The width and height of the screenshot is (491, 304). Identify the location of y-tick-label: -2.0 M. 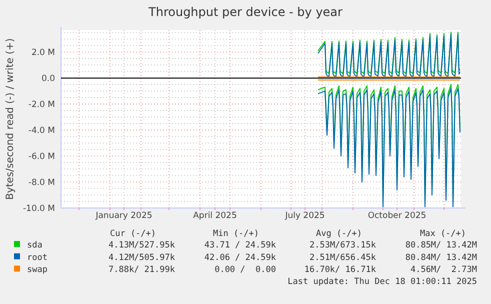
(41, 105).